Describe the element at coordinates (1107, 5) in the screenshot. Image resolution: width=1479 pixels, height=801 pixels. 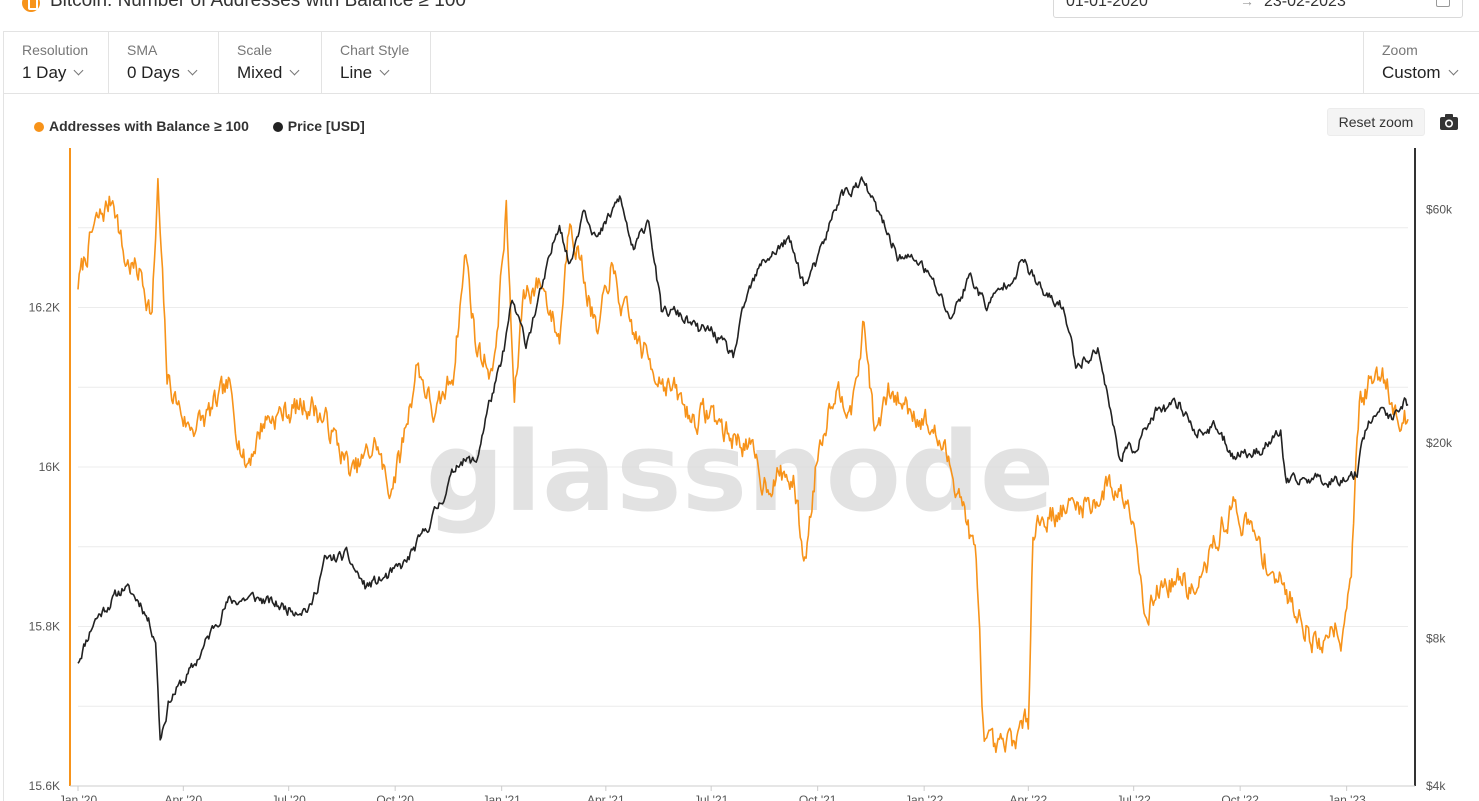
I see `date-from: 01-01-2020` at that location.